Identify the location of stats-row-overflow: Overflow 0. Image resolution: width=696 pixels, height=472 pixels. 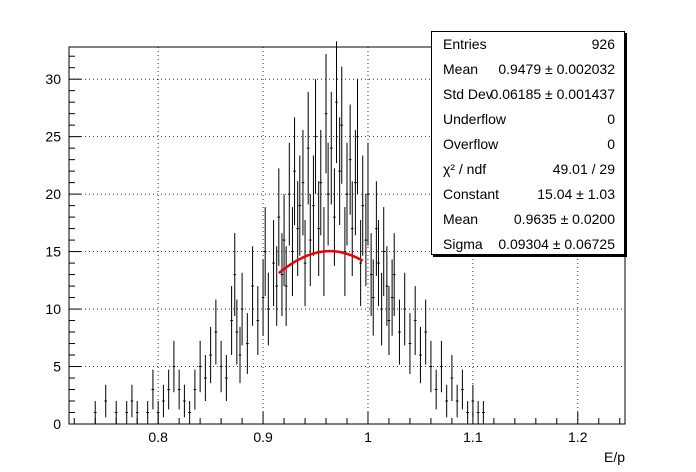
(528, 145).